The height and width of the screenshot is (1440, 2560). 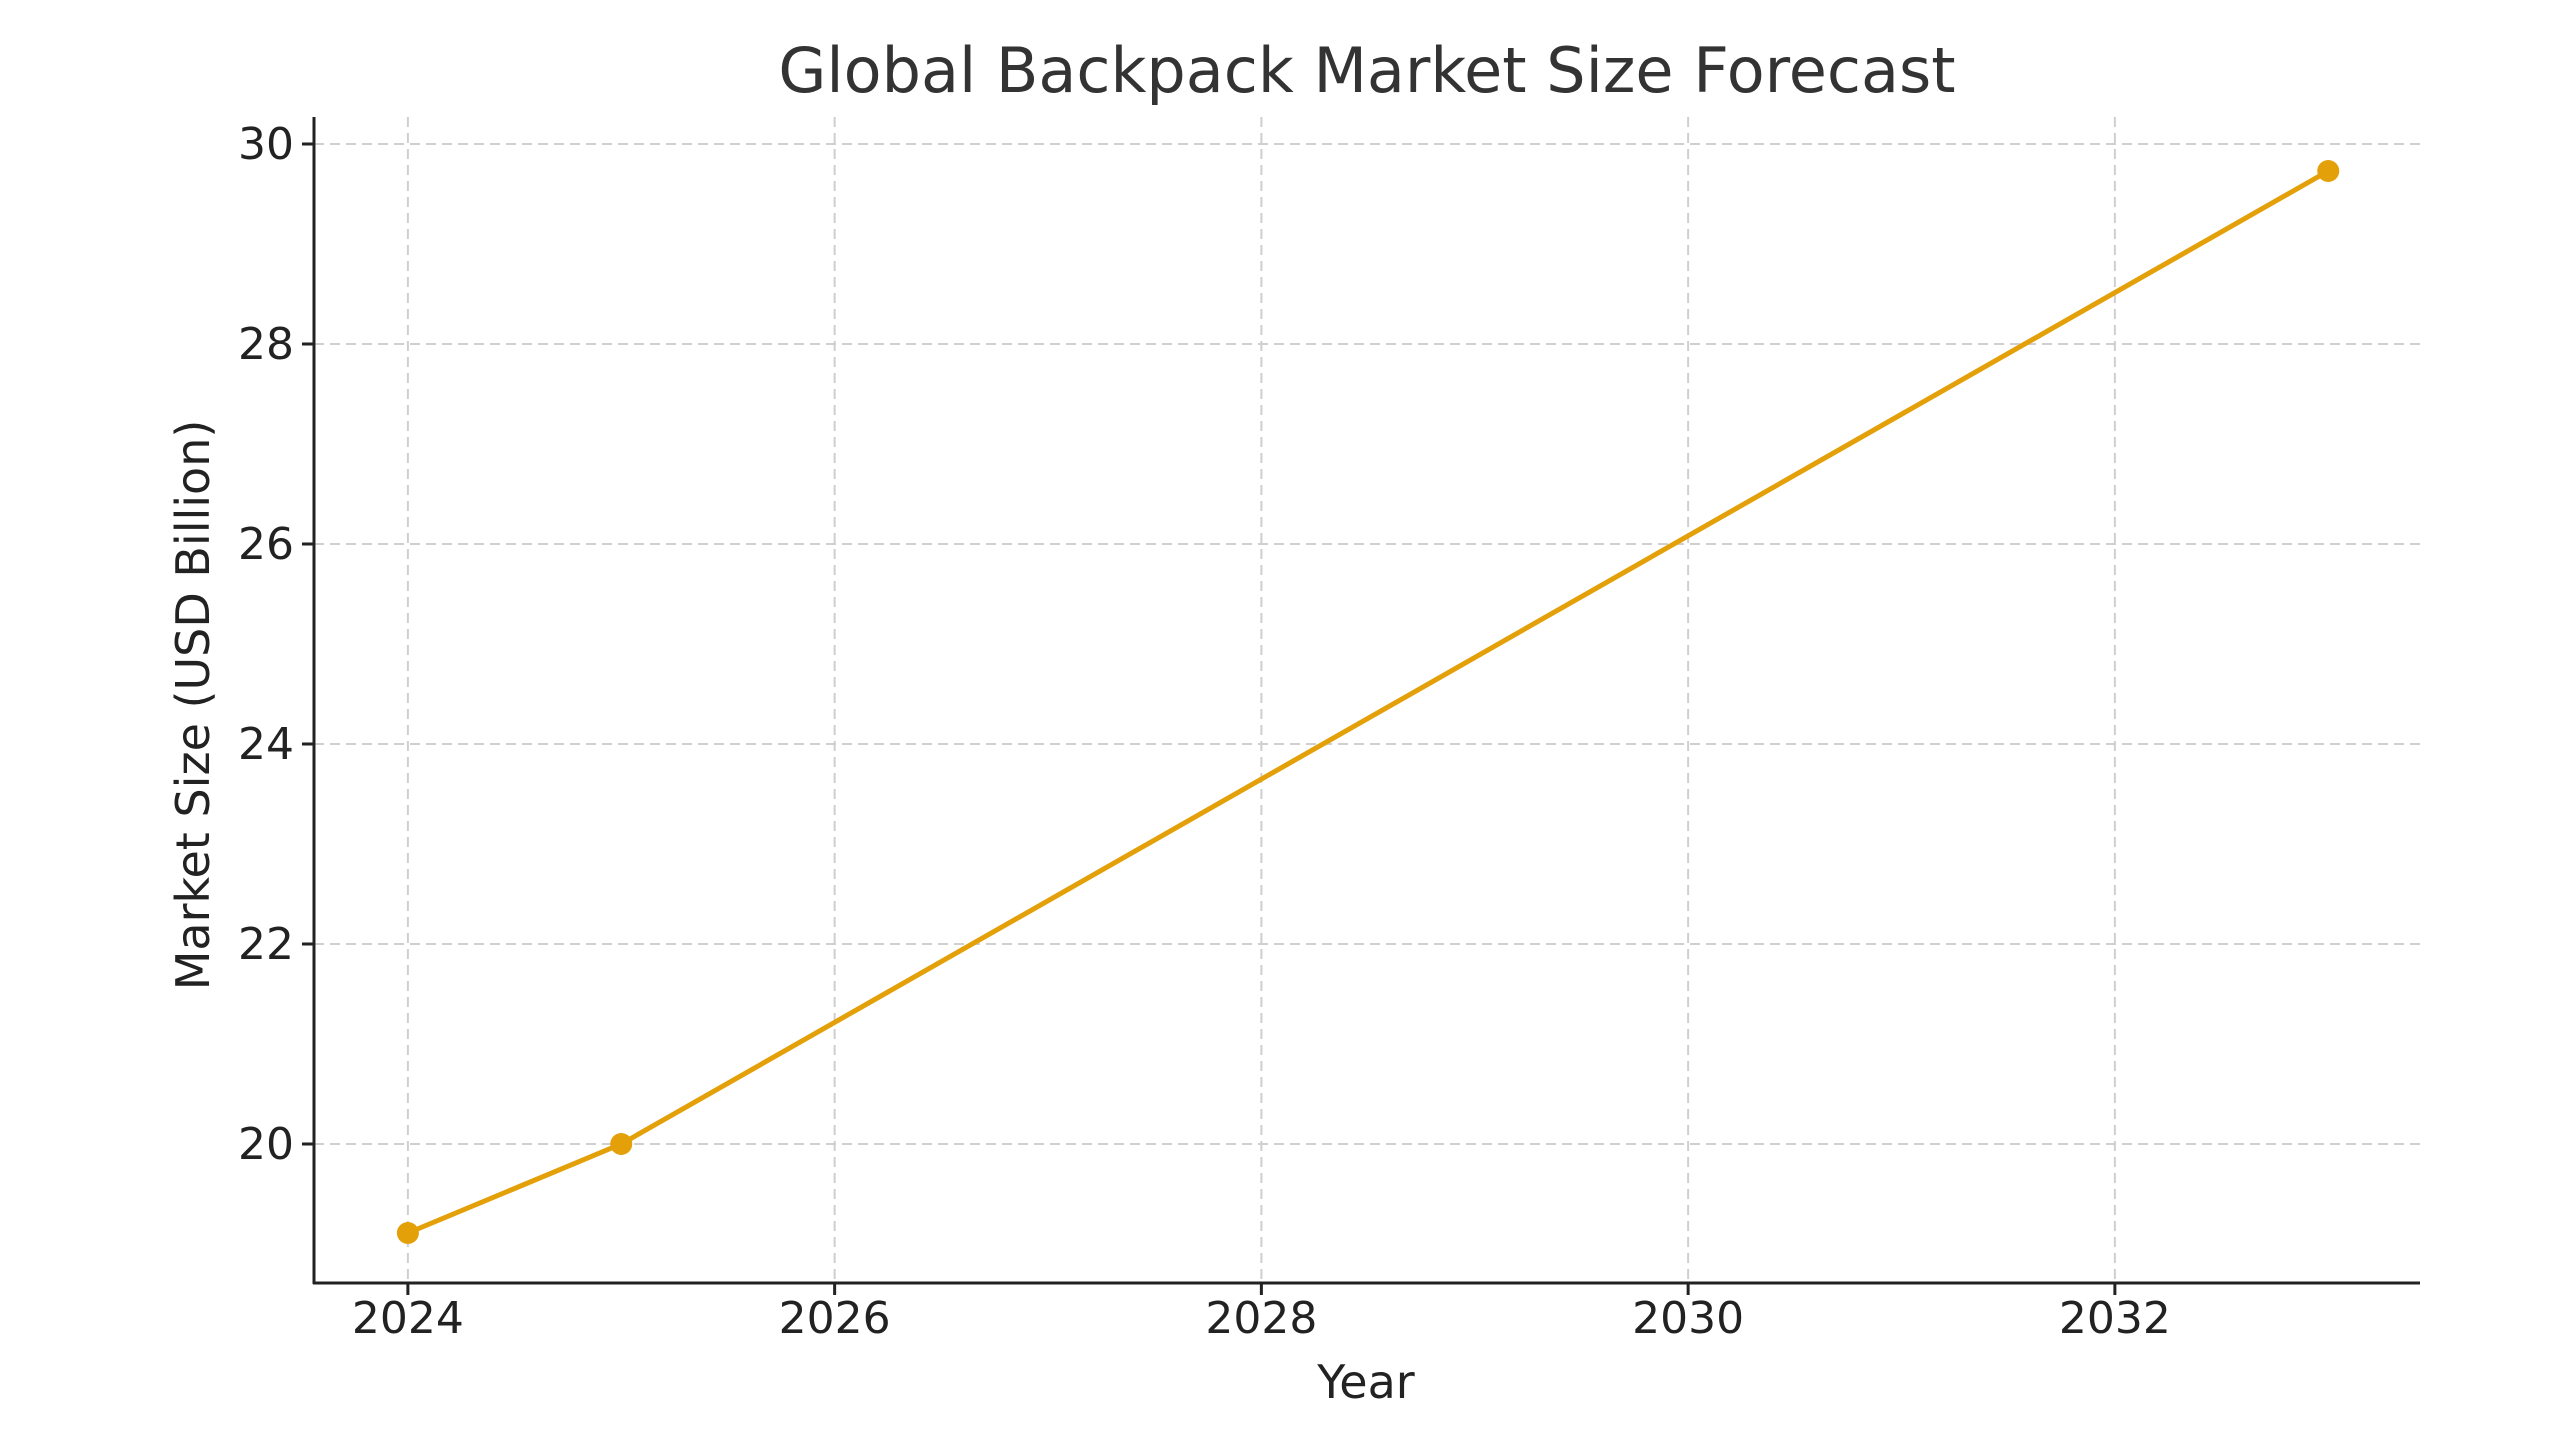 What do you see at coordinates (266, 144) in the screenshot?
I see `y-tick-label: 30` at bounding box center [266, 144].